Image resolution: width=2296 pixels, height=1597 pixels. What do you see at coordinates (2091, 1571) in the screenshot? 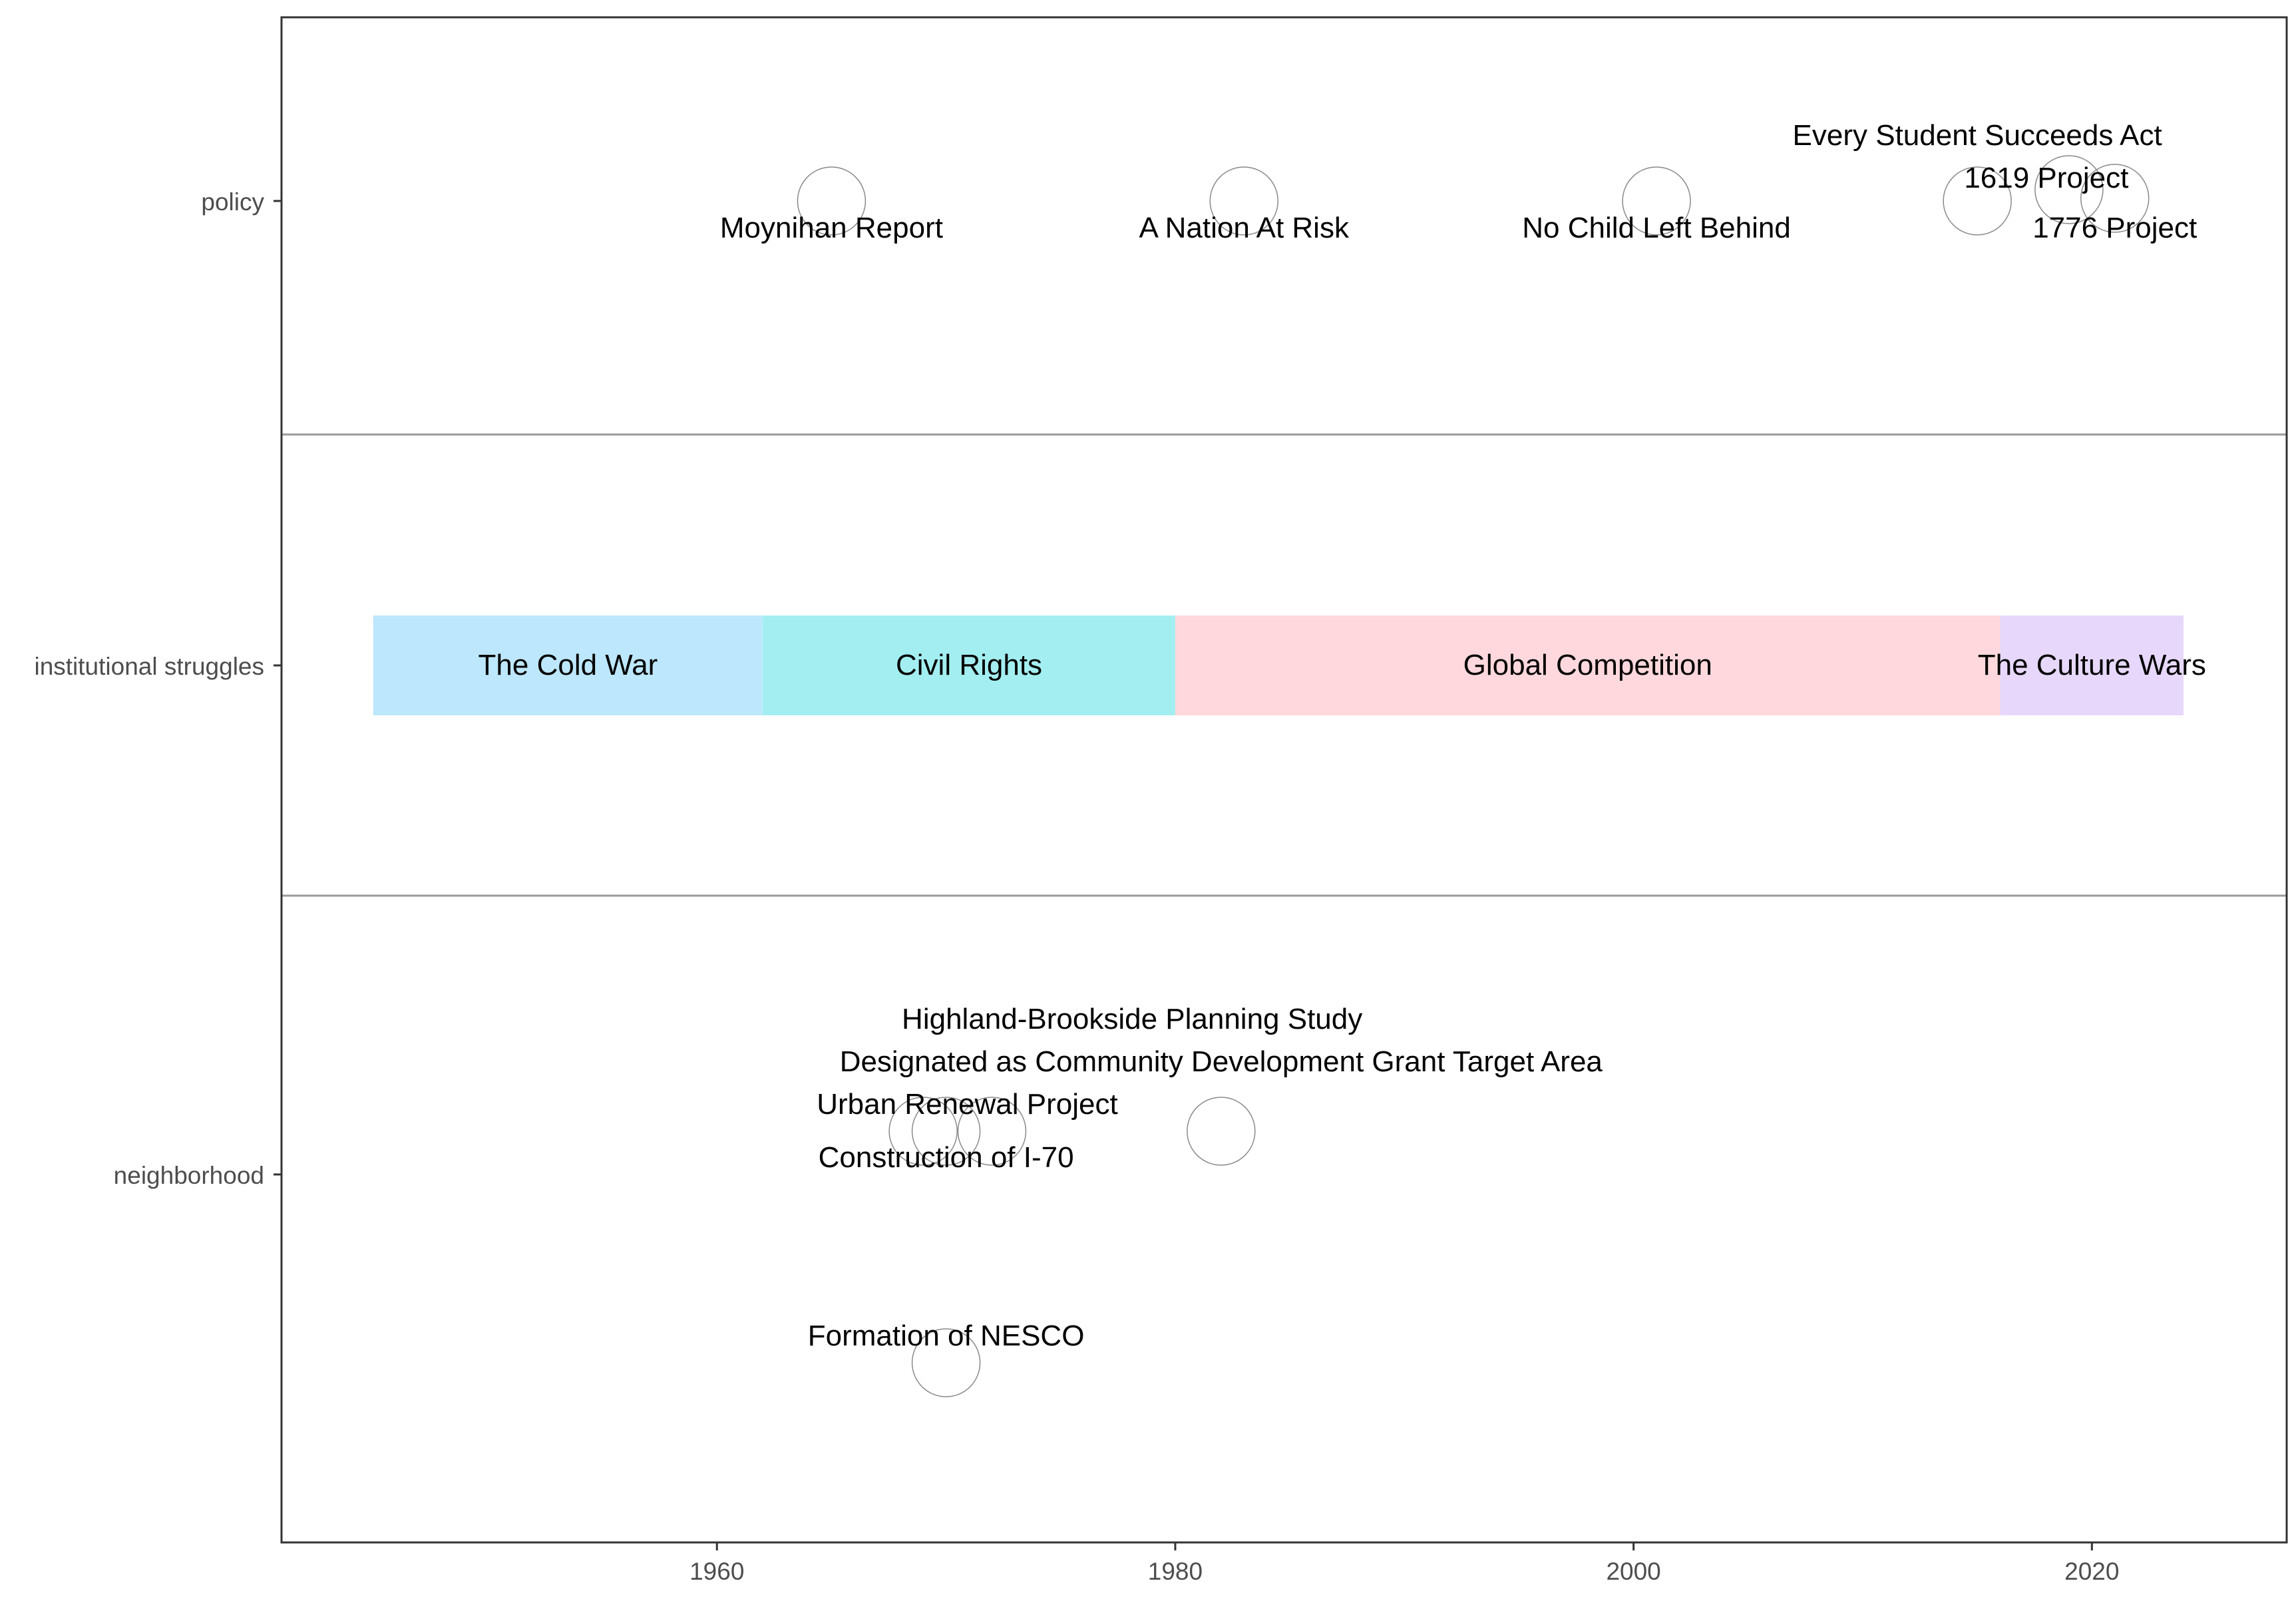
I see `x-tick-label: 2020` at bounding box center [2091, 1571].